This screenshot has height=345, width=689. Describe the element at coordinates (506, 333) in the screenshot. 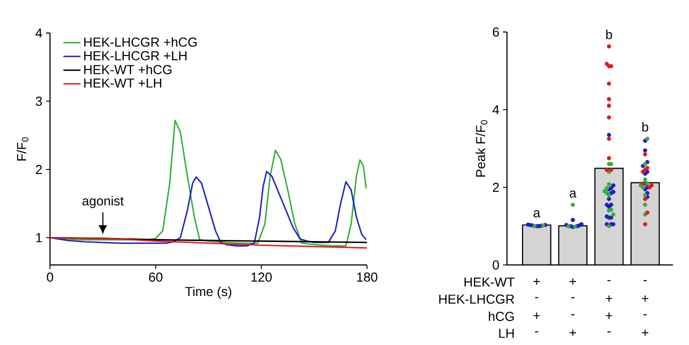

I see `text: LH` at that location.